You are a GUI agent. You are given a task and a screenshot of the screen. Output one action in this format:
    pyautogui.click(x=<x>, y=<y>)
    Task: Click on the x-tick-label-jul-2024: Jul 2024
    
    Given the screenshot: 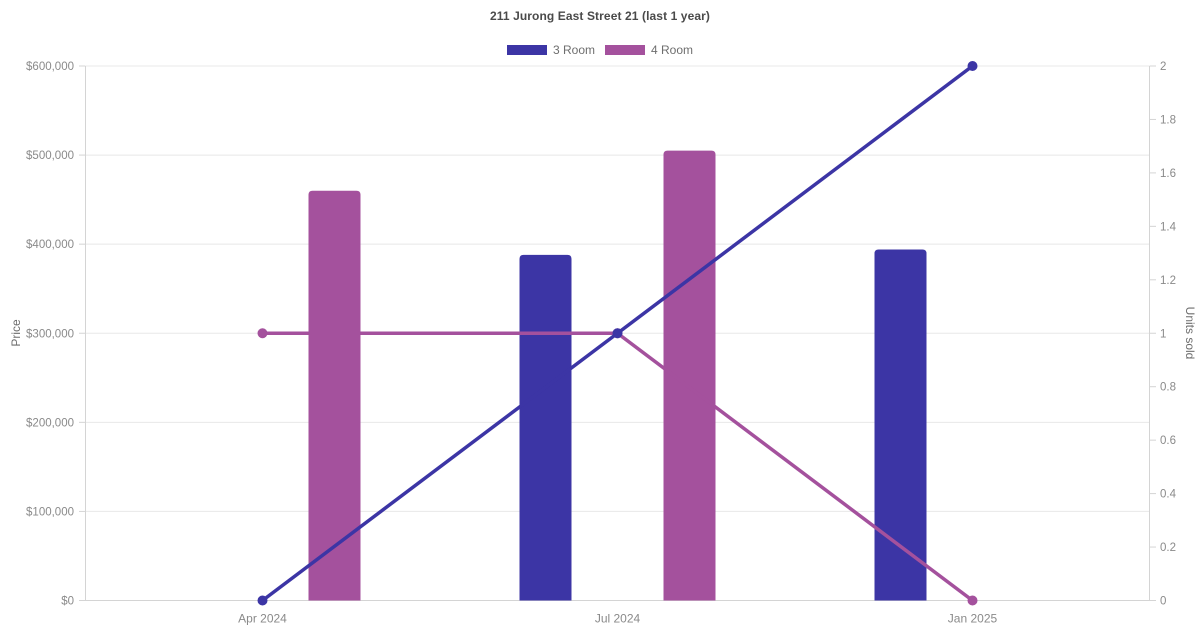 What is the action you would take?
    pyautogui.click(x=618, y=619)
    